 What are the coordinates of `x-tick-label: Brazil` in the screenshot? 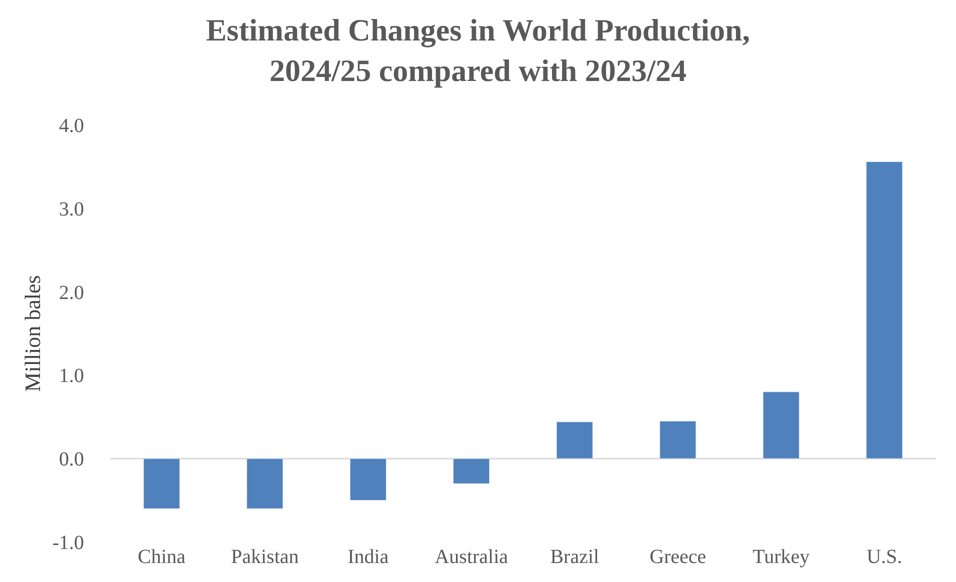 It's located at (575, 557).